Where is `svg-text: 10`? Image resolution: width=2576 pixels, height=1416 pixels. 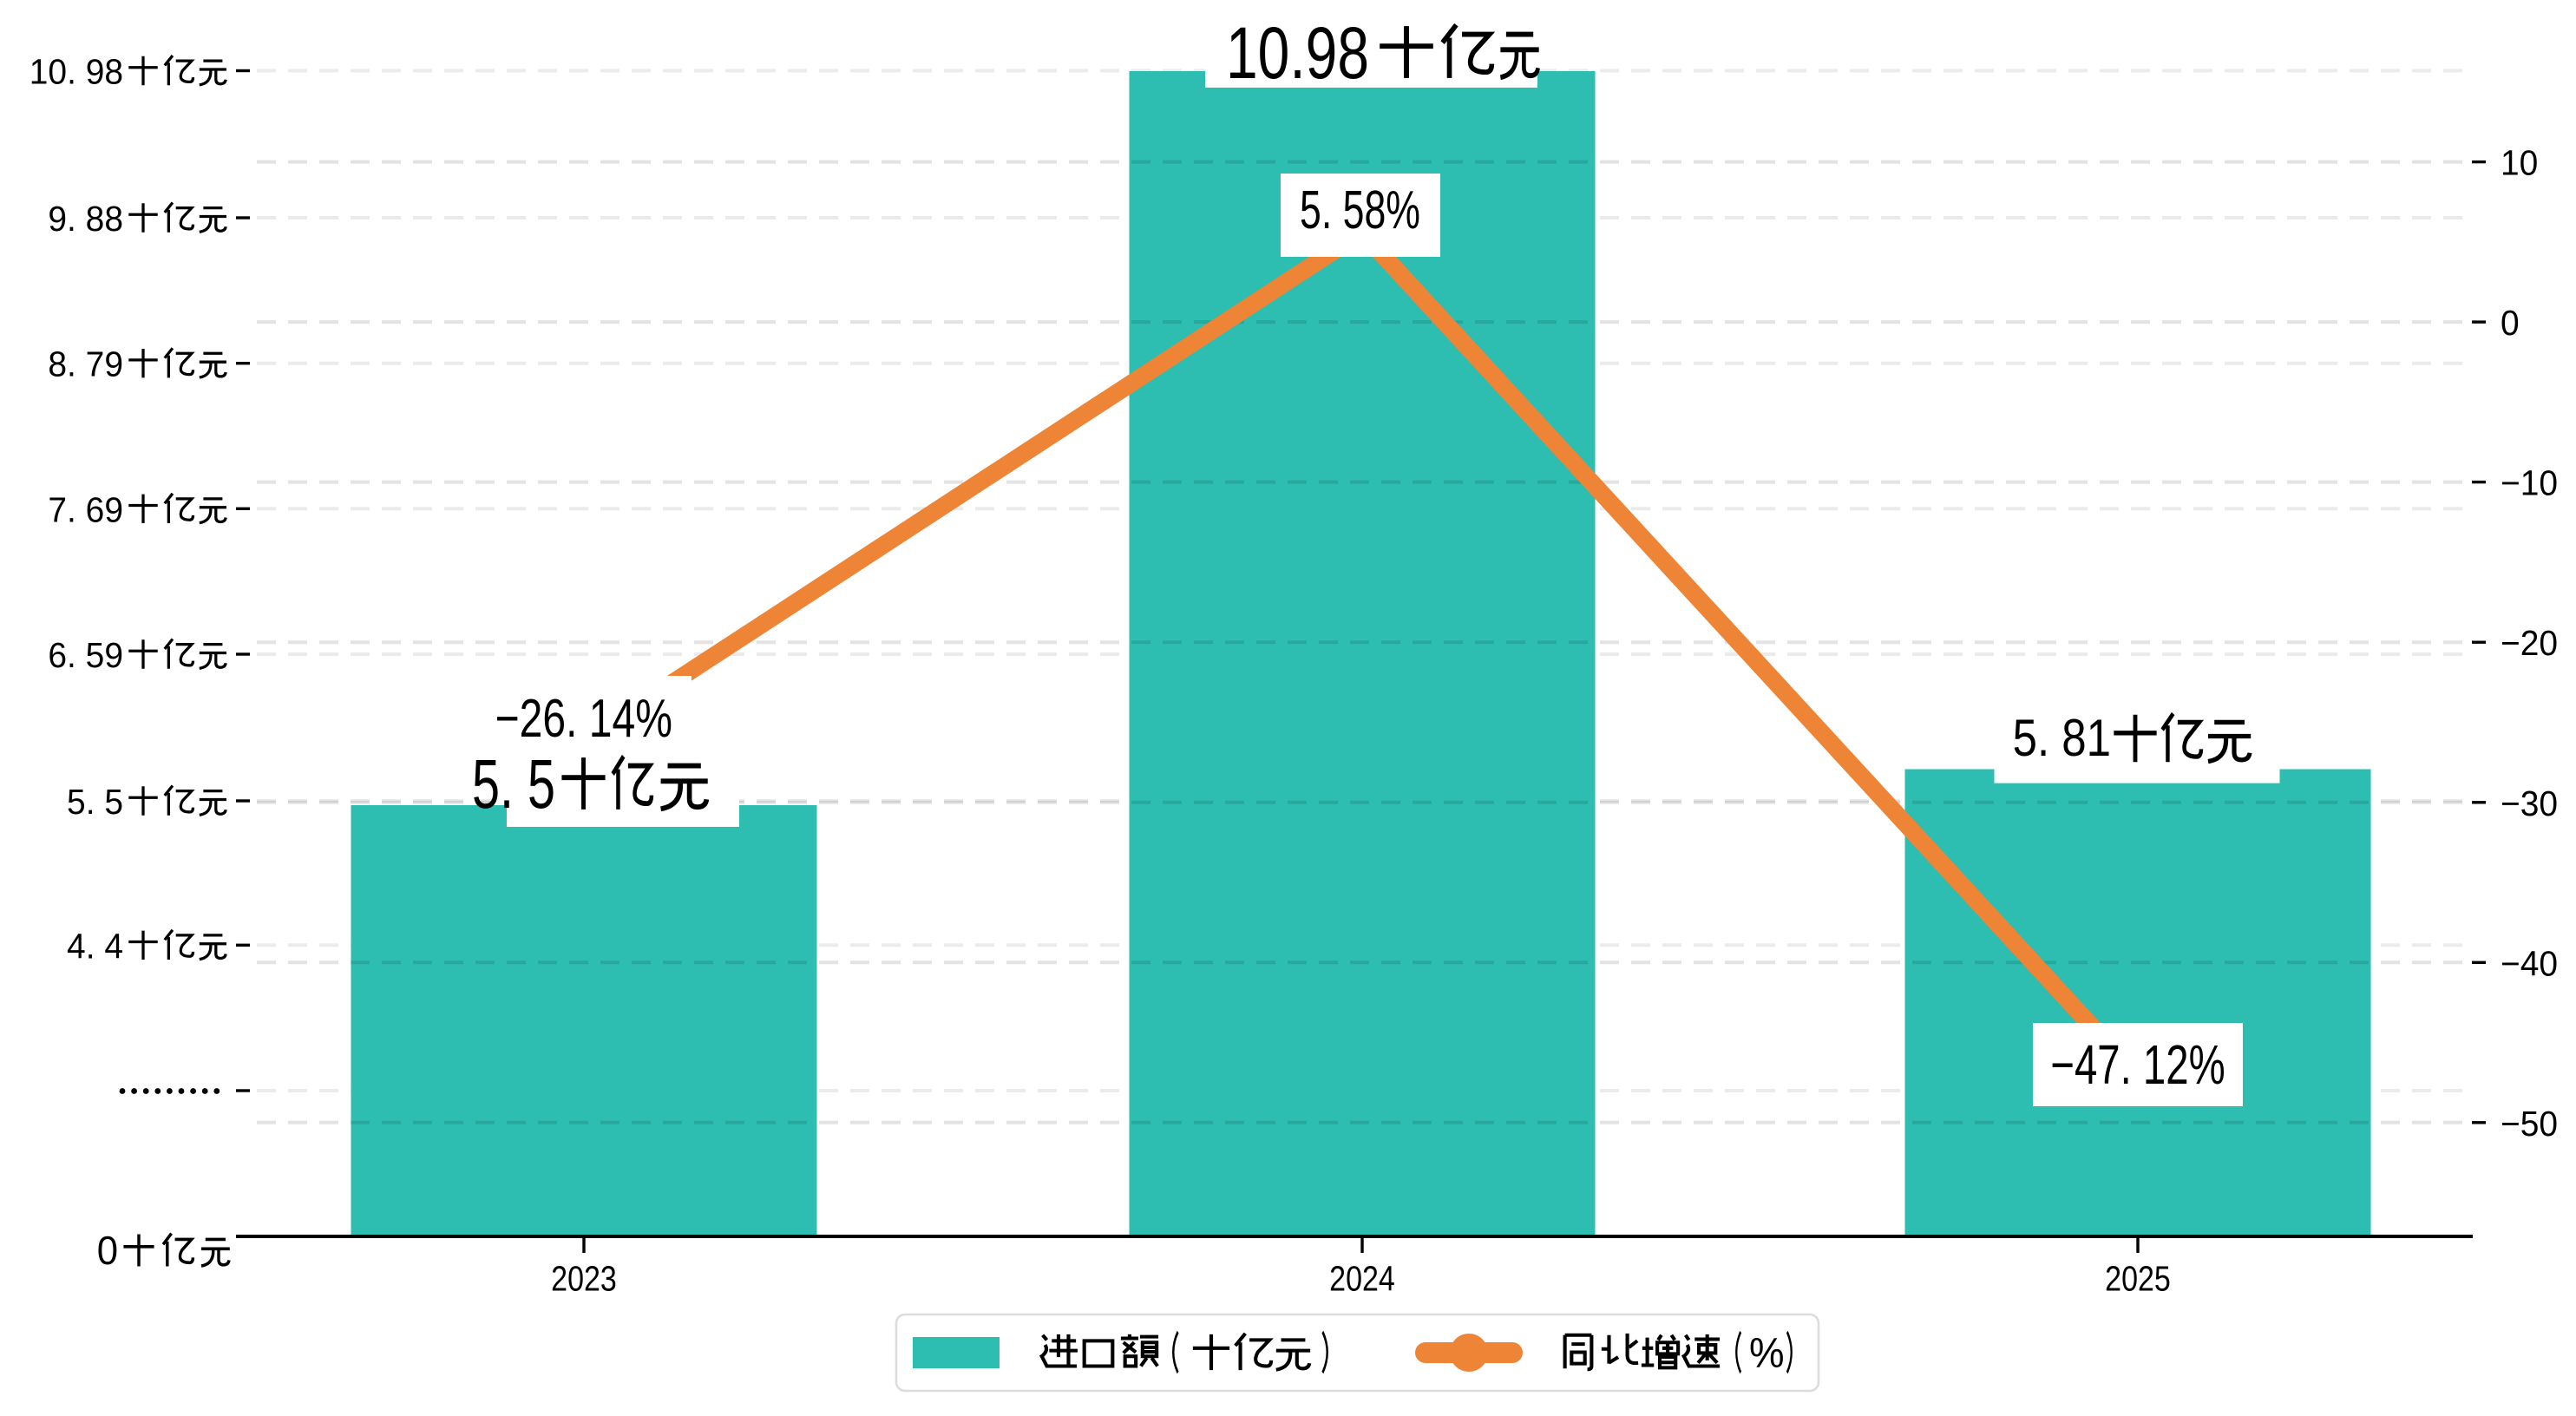
svg-text: 10 is located at coordinates (2519, 163).